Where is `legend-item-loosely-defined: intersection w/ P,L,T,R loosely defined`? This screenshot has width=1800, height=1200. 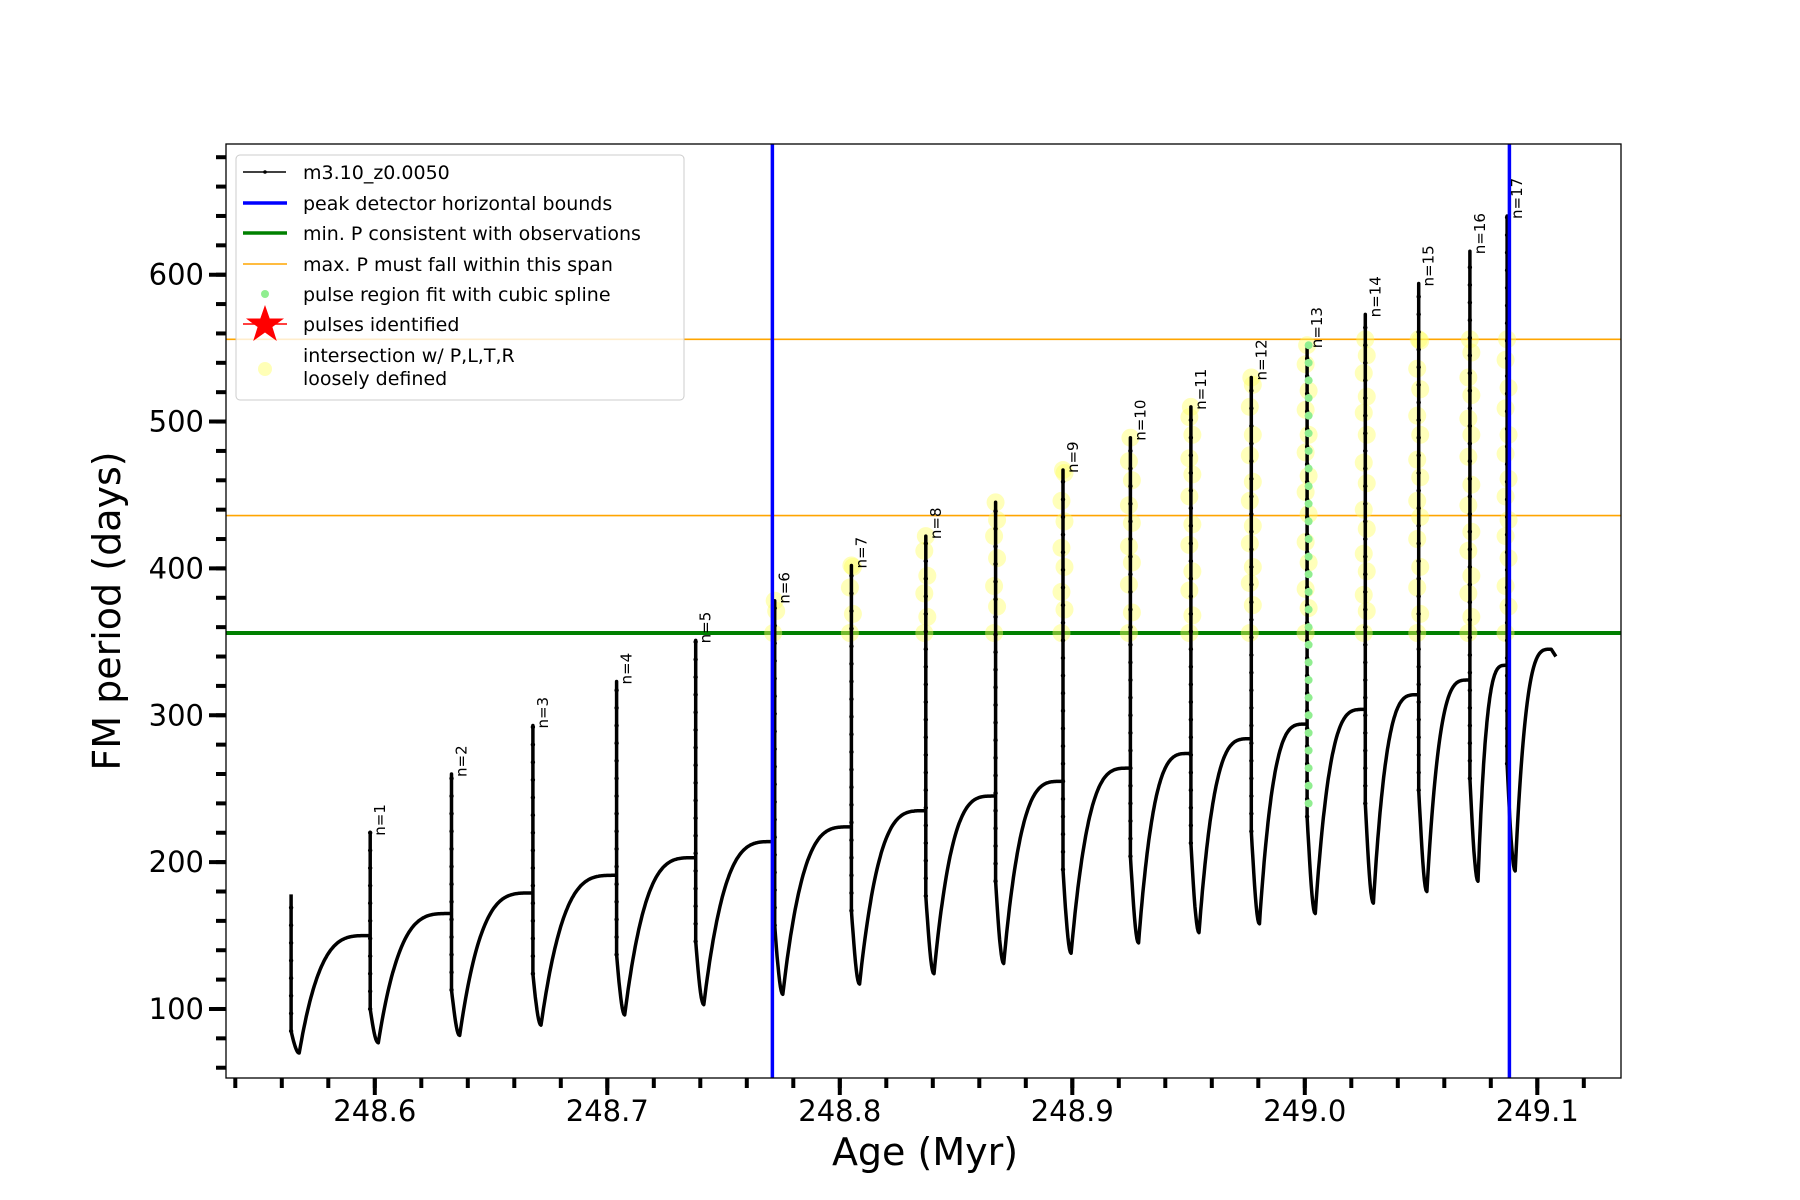
legend-item-loosely-defined: intersection w/ P,L,T,R loosely defined is located at coordinates (386, 367).